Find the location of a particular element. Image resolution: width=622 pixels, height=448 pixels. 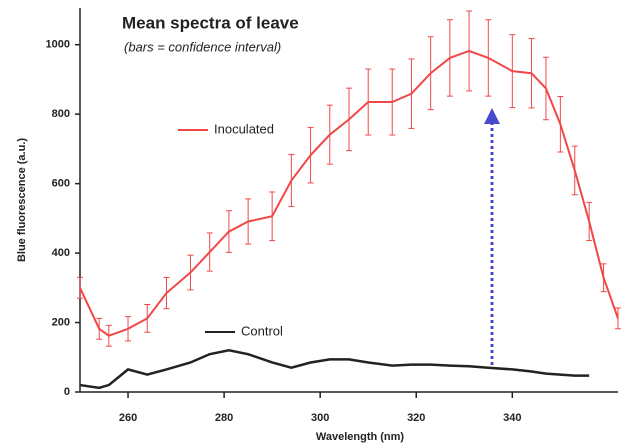

y-tick-label: 400 is located at coordinates (61, 253).